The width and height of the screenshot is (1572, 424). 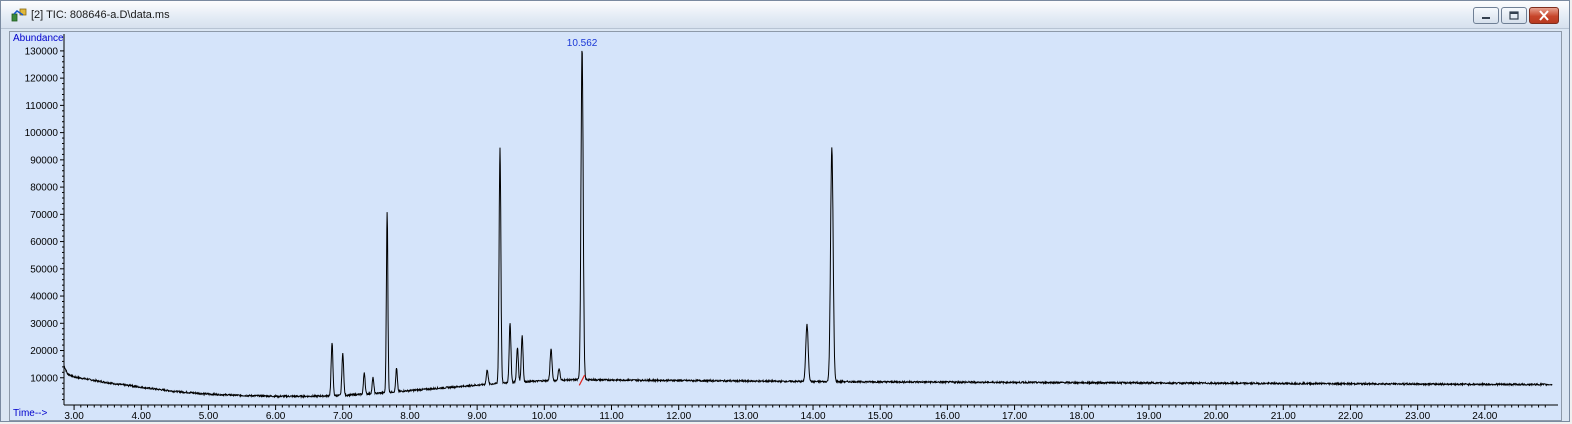 What do you see at coordinates (44, 297) in the screenshot?
I see `y-tick-label: 40000` at bounding box center [44, 297].